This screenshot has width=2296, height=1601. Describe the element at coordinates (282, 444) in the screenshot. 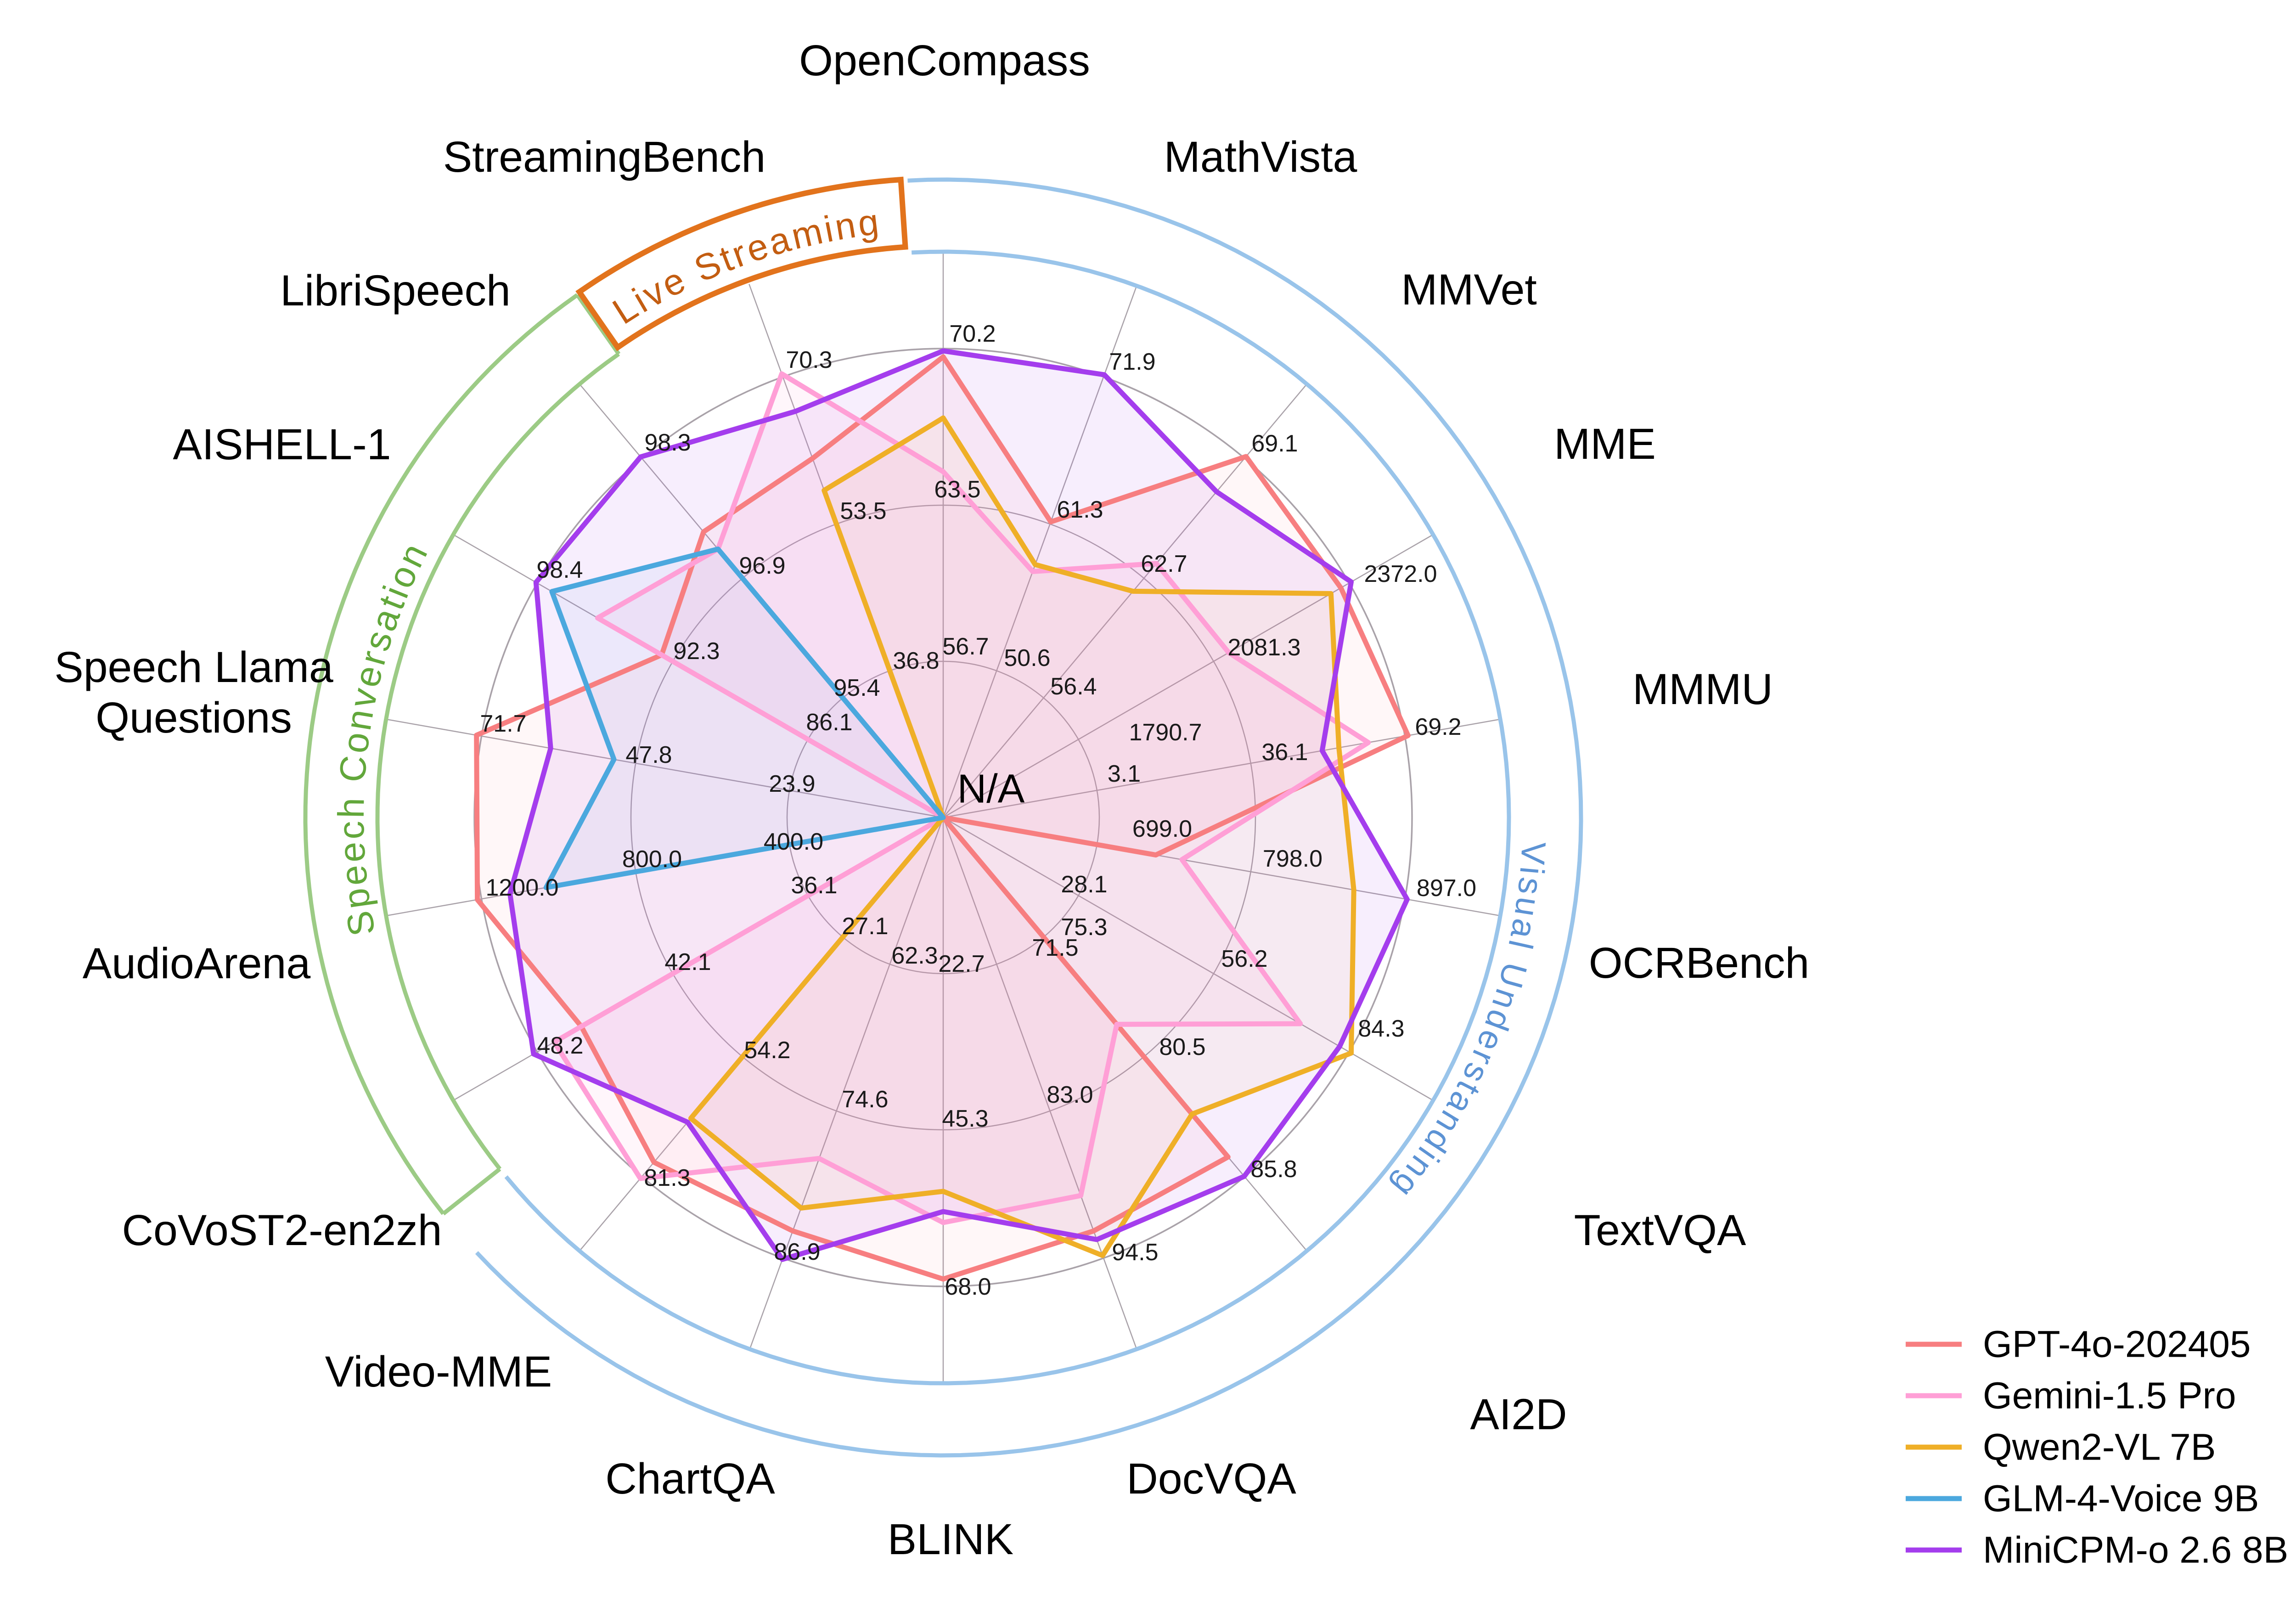

I see `svg-text: AISHELL-1` at that location.